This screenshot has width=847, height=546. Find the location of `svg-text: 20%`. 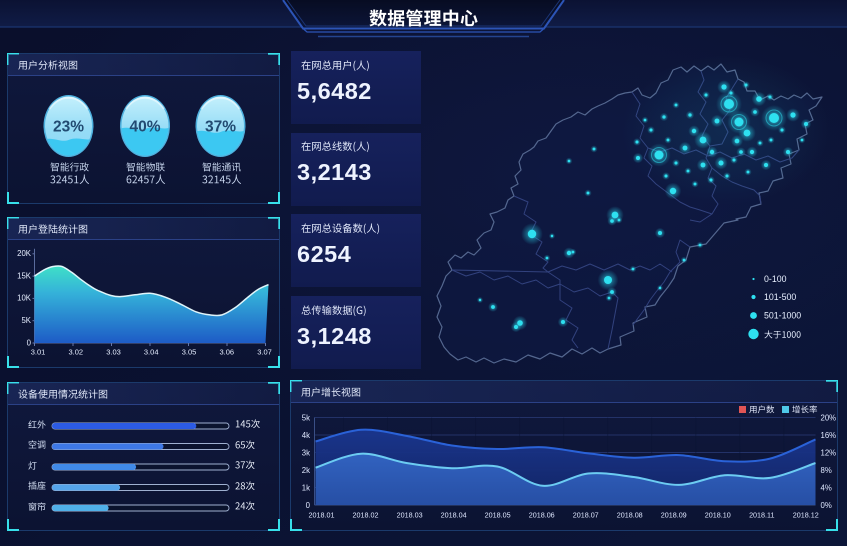

svg-text: 20% is located at coordinates (829, 417).